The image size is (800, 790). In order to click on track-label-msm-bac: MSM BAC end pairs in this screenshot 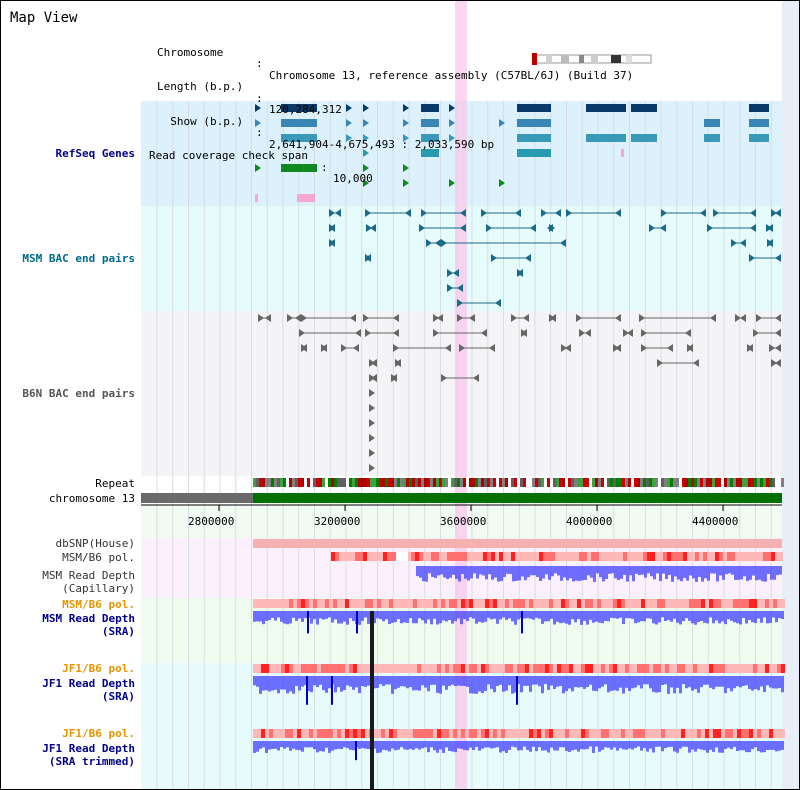, I will do `click(78, 258)`.